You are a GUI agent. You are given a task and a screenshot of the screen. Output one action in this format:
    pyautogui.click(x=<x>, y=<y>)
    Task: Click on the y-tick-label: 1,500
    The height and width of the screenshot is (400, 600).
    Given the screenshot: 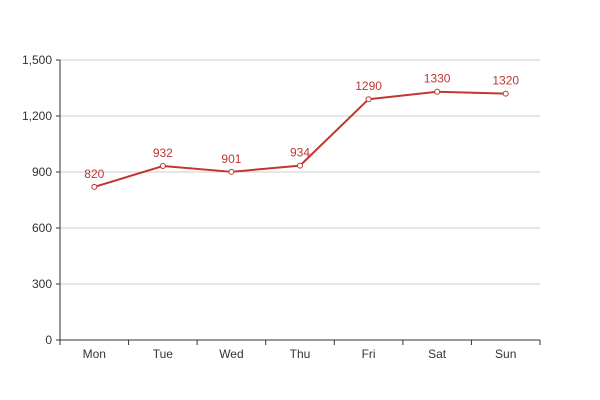 What is the action you would take?
    pyautogui.click(x=37, y=60)
    